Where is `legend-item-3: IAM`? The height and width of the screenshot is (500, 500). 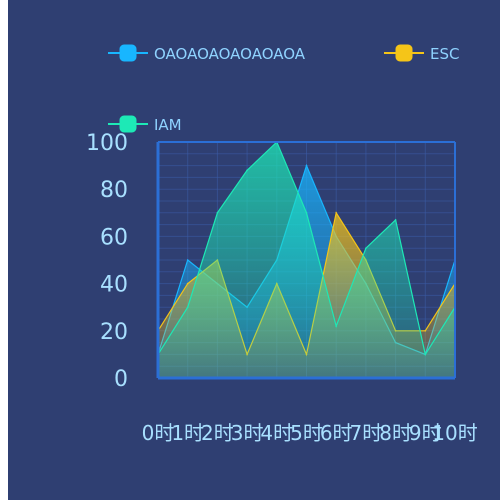 legend-item-3: IAM is located at coordinates (145, 124).